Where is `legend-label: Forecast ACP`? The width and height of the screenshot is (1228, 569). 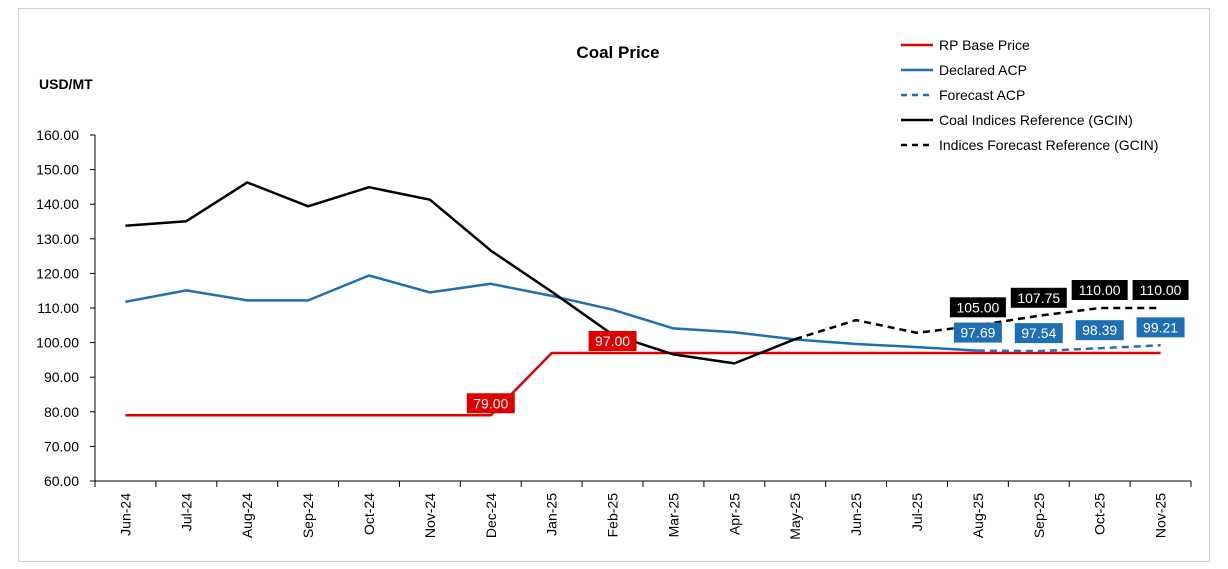
legend-label: Forecast ACP is located at coordinates (982, 95).